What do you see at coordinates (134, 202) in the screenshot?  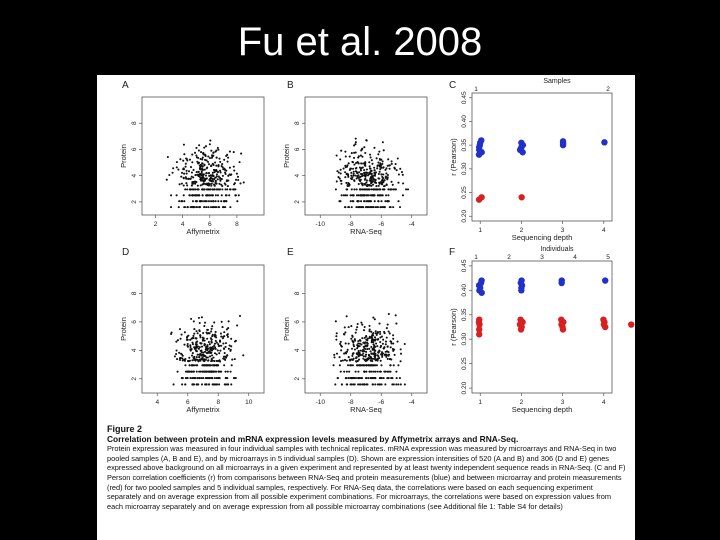 I see `panel-a-ytick-label: 2` at bounding box center [134, 202].